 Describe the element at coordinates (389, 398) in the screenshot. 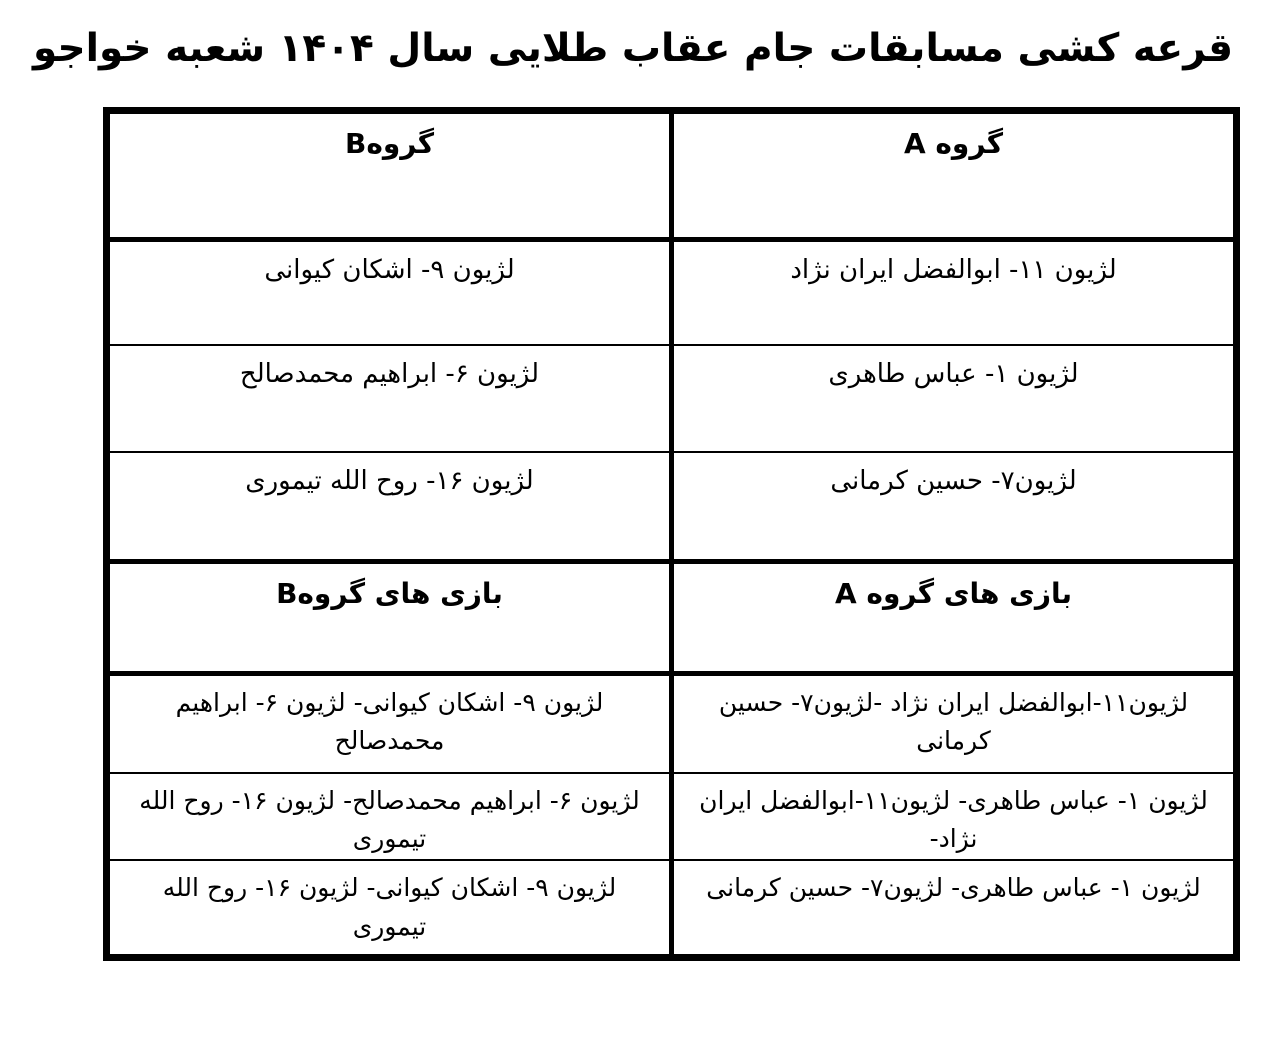

I see `group-b-player-2-cell: لژیون ۶- ابراهیم محمدصالح` at that location.